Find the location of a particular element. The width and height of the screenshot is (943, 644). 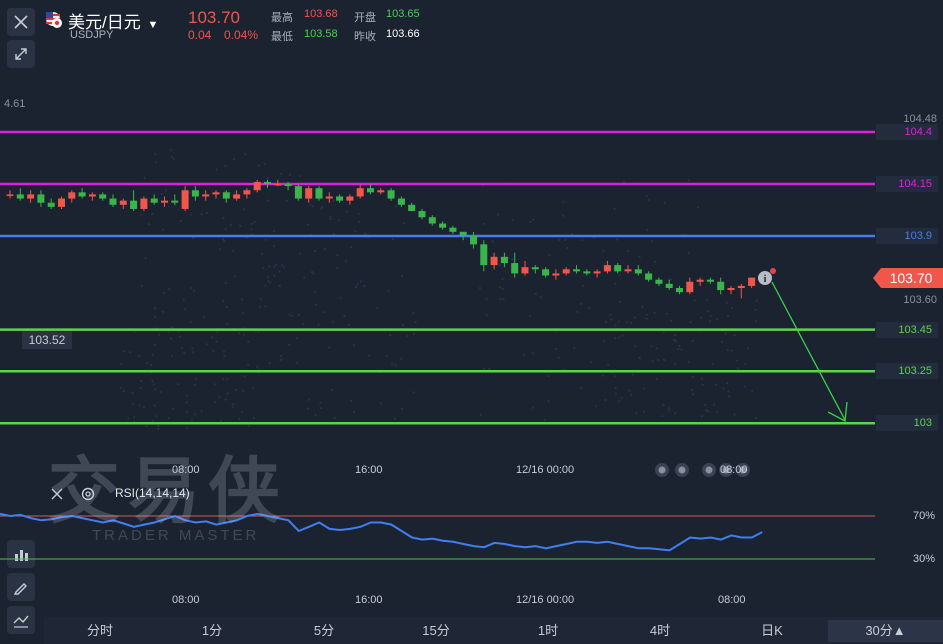

trendline-button is located at coordinates (21, 620).